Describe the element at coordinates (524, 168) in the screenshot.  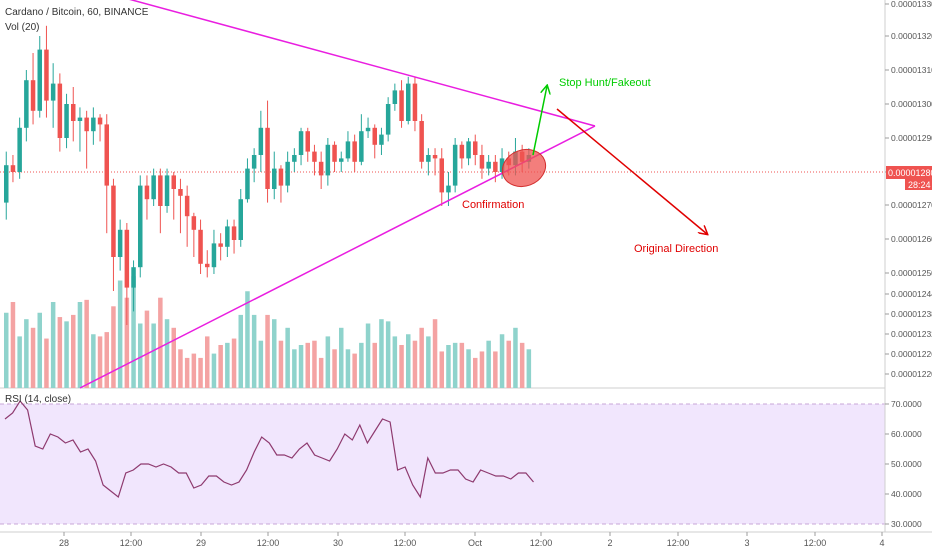
I see `breakout-highlight-ellipse` at that location.